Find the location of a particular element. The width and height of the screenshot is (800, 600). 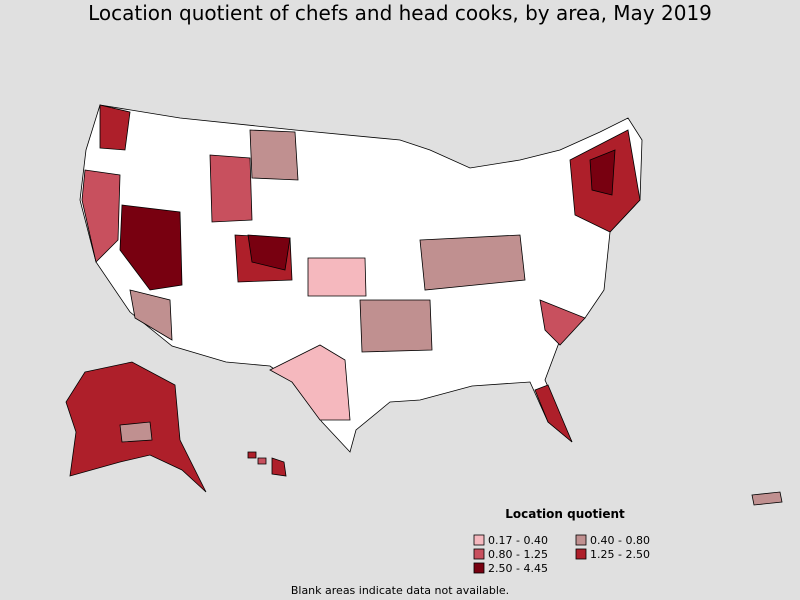

legend-label: 1.25 - 2.50 is located at coordinates (620, 554).